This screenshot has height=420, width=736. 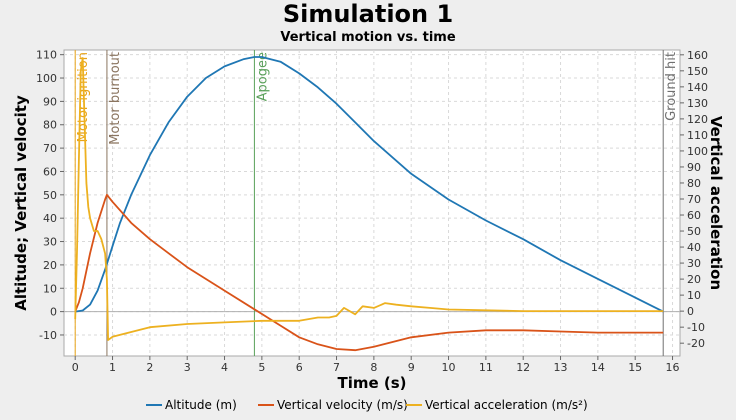 I want to click on y-right-tick-label: 100, so click(x=697, y=151).